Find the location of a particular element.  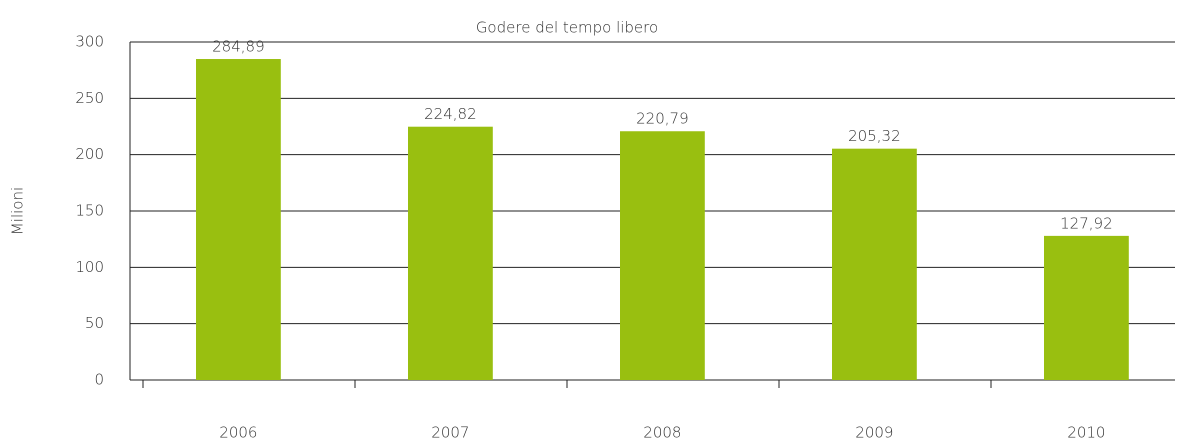

x-tick-label: 2009 is located at coordinates (874, 432).